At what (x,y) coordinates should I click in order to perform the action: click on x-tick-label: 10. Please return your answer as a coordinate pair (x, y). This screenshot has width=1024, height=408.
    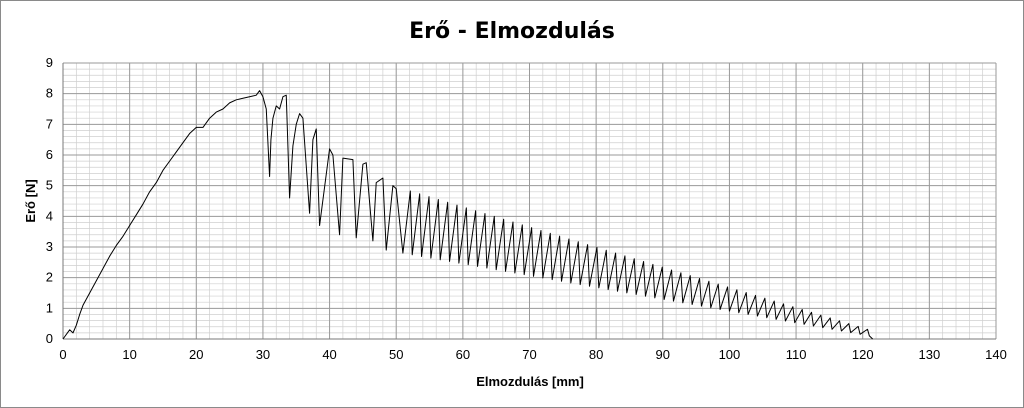
    Looking at the image, I should click on (129, 354).